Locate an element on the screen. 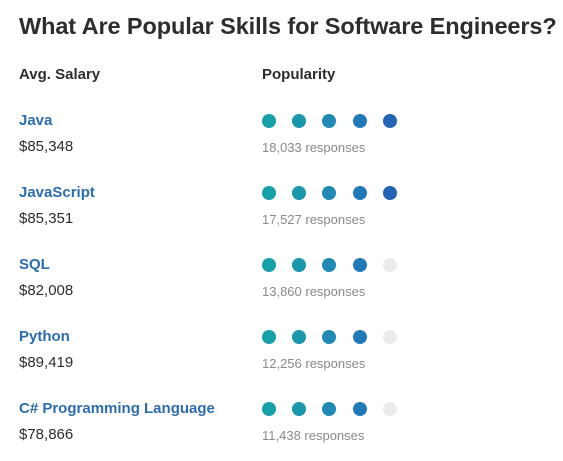  skill-link-java: Java is located at coordinates (36, 120).